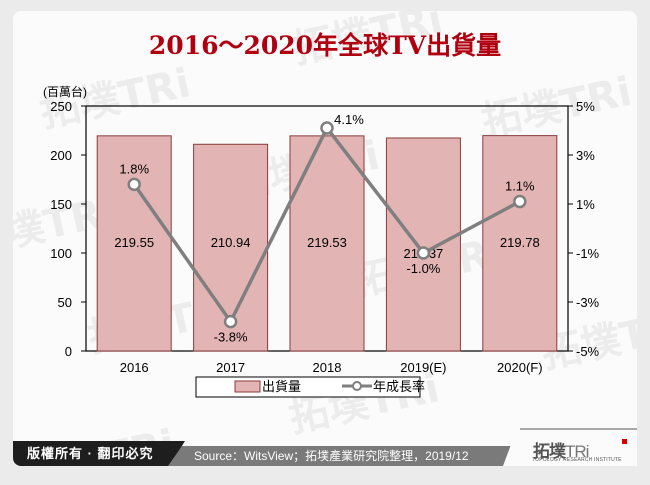 The image size is (650, 485). I want to click on y-axis-label: (百萬台), so click(65, 91).